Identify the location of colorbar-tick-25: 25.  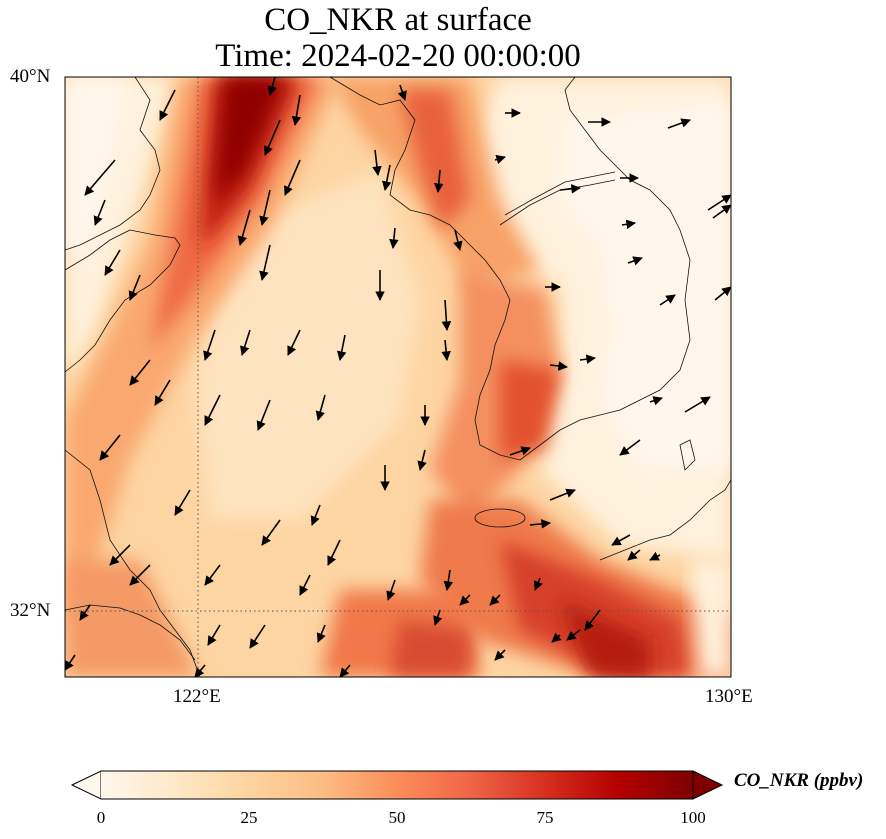
(249, 817).